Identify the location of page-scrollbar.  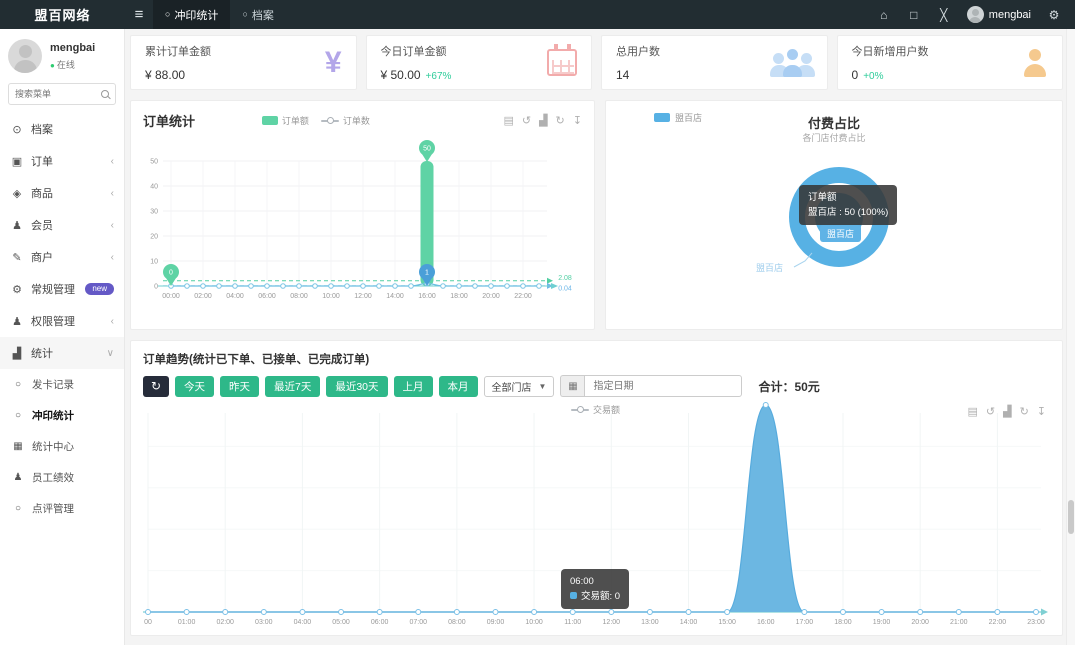
(1070, 337).